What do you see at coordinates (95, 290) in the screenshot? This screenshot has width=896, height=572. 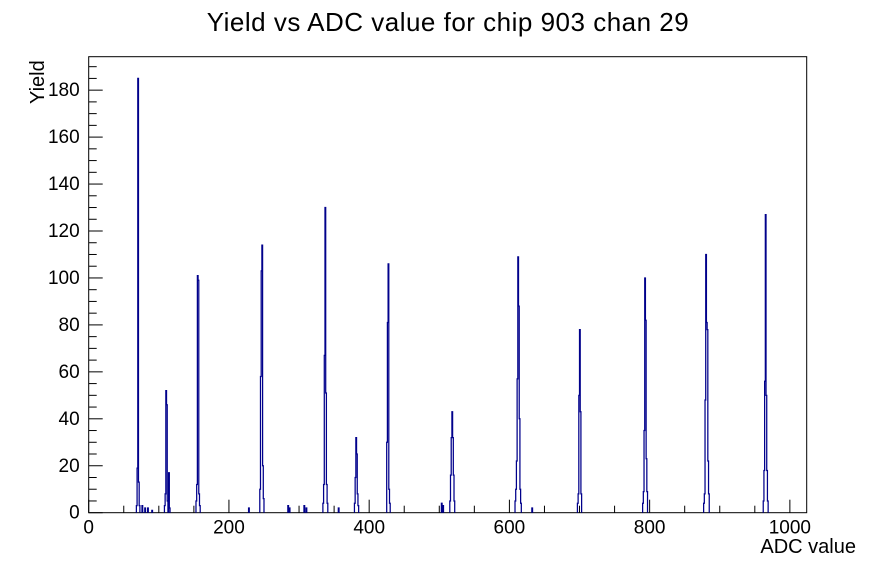 I see `y-axis-ticks` at bounding box center [95, 290].